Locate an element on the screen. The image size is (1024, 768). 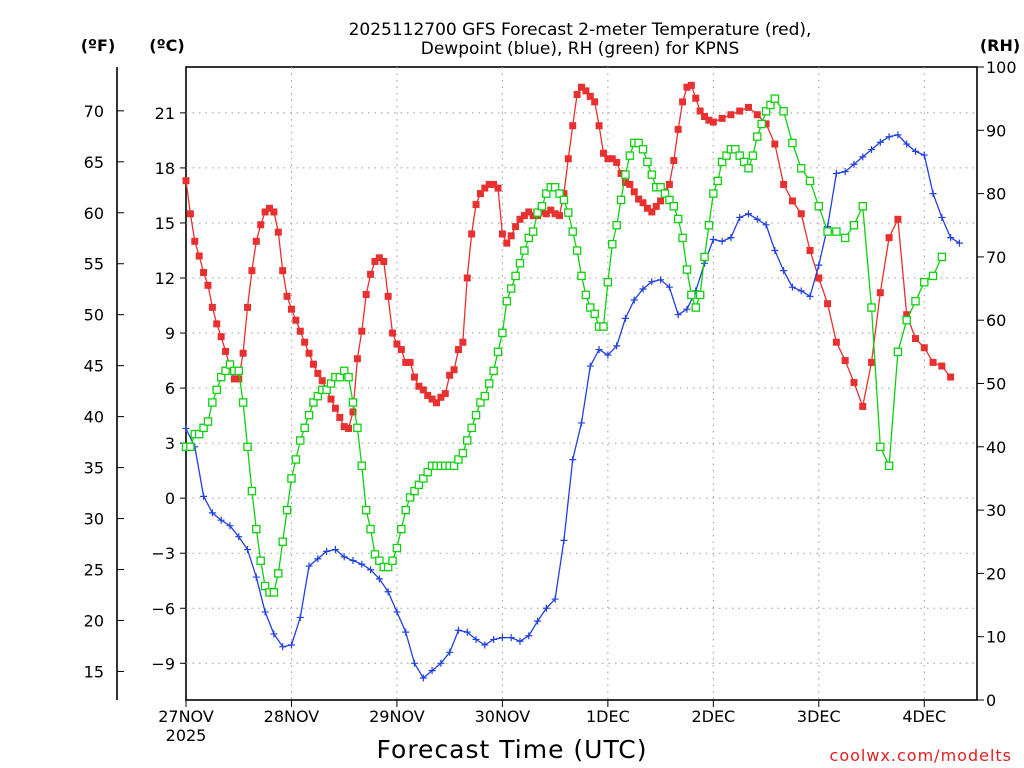
x-axis-title: Forecast Time (UTC) is located at coordinates (512, 749).